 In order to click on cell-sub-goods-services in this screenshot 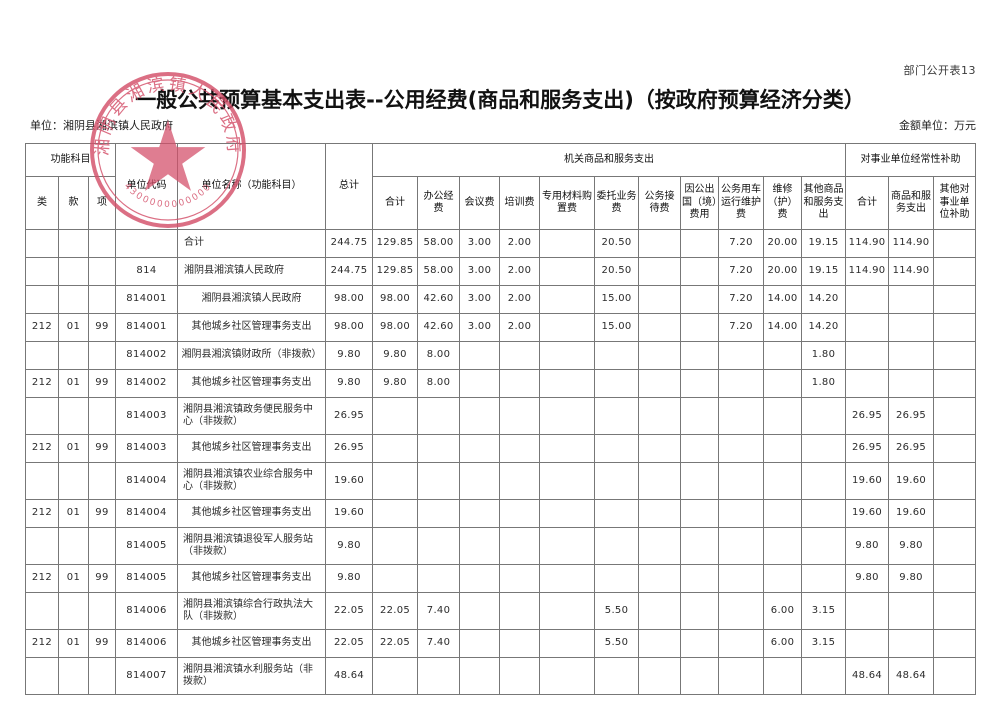, I will do `click(911, 355)`.